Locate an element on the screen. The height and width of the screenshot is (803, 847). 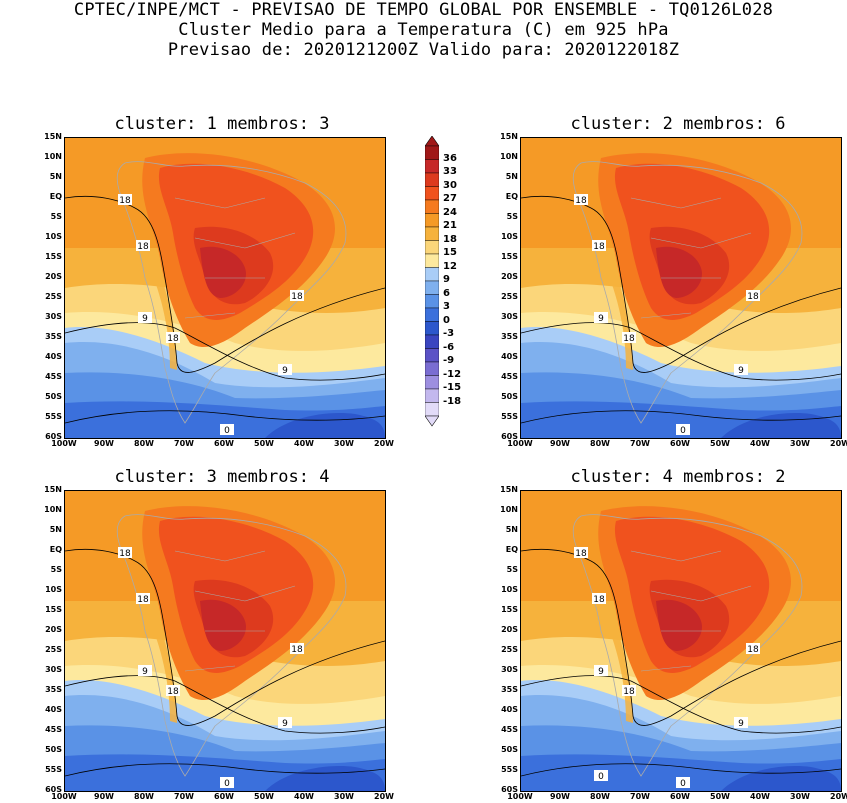
colorbar-label: 36 is located at coordinates (450, 158).